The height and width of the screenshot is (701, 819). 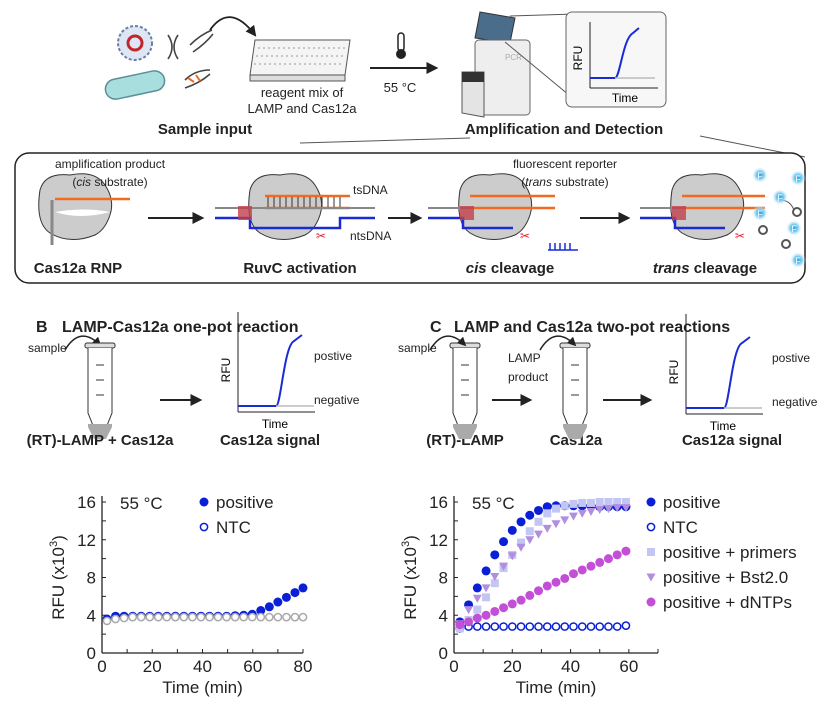 What do you see at coordinates (674, 372) in the screenshot?
I see `rfu-axis-label: RFU` at bounding box center [674, 372].